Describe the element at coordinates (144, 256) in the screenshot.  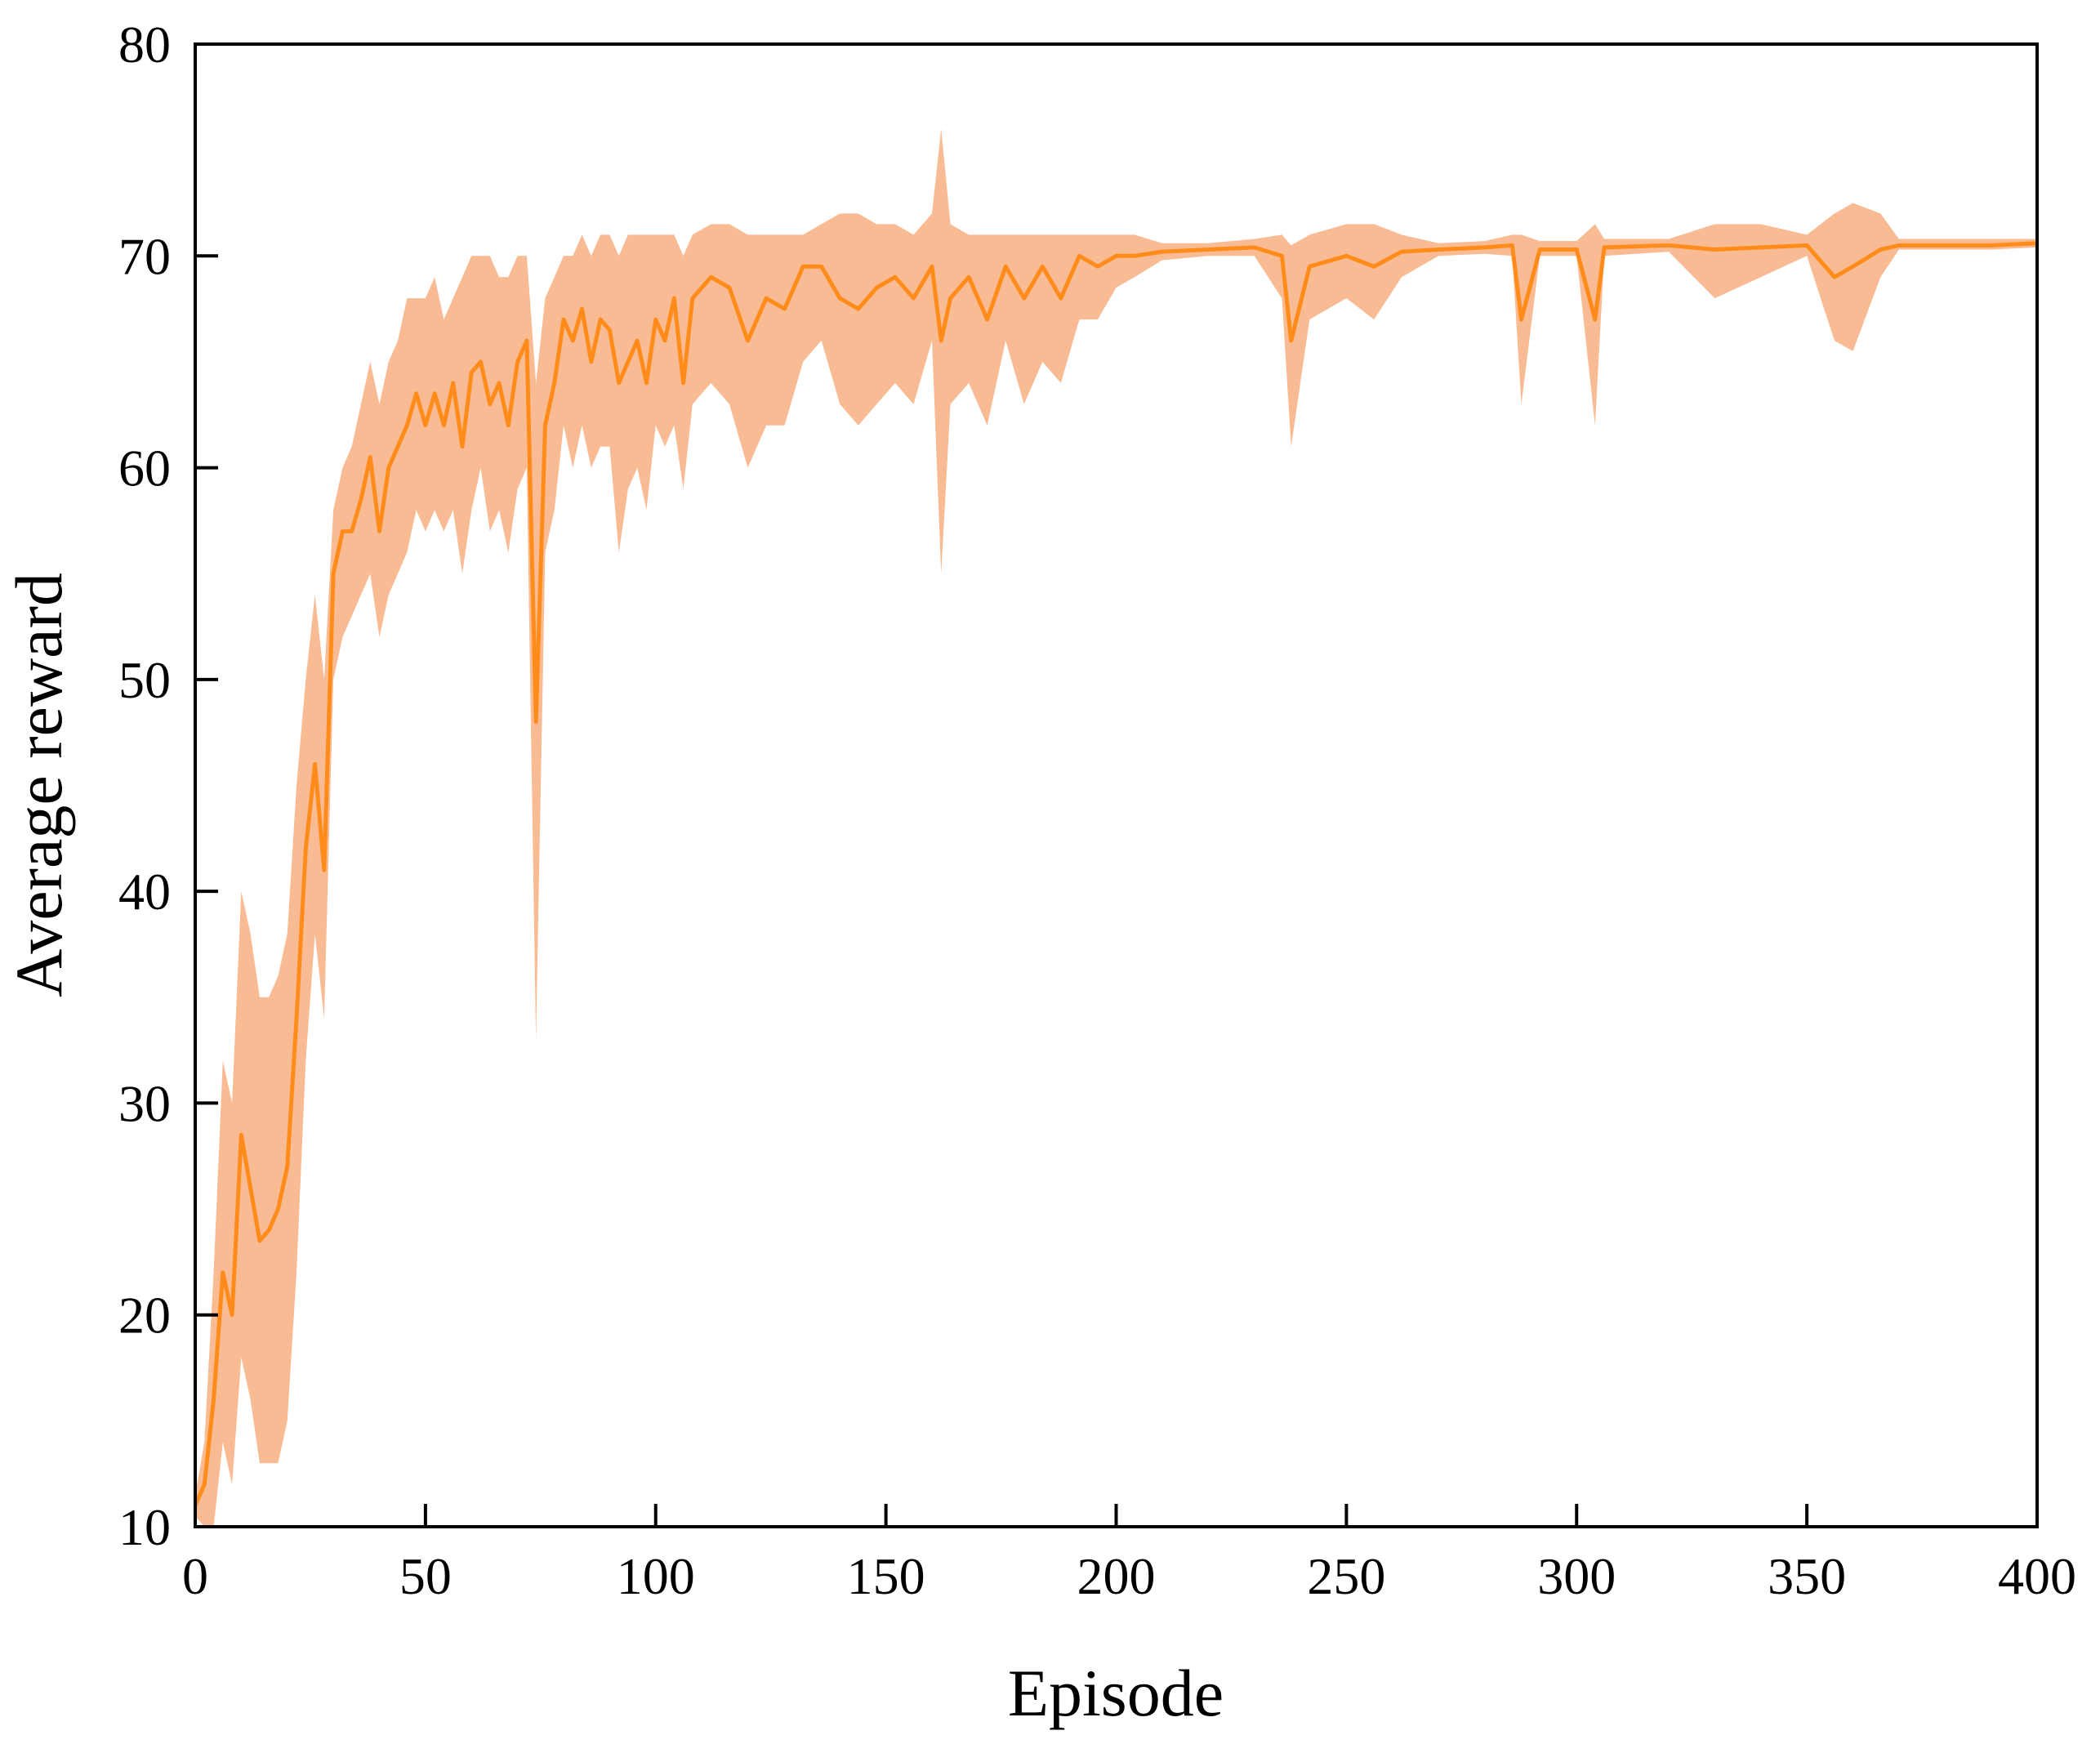
I see `y-tick-label: 70` at that location.